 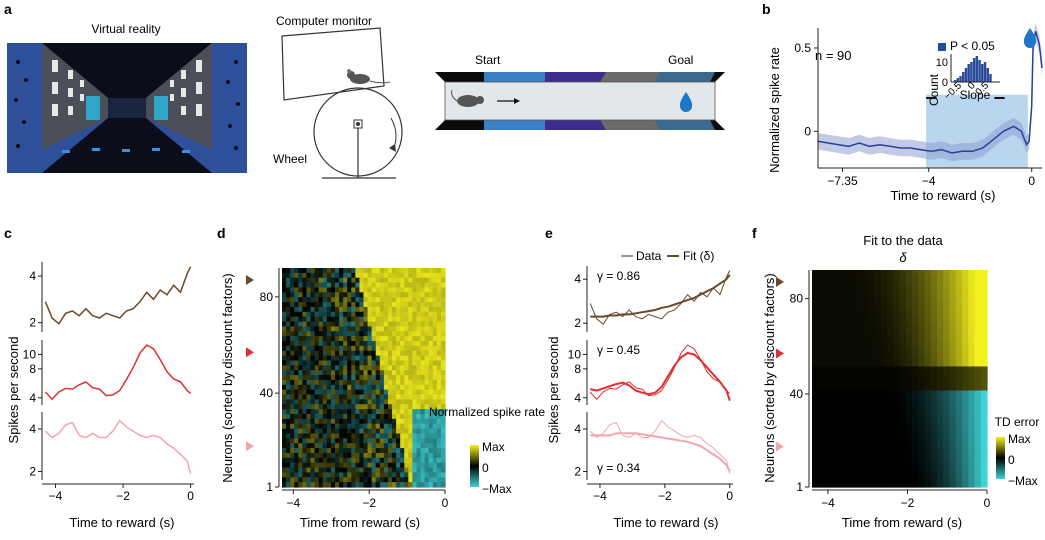 What do you see at coordinates (666, 522) in the screenshot?
I see `chart-e-xlabel: Time to reward (s)` at bounding box center [666, 522].